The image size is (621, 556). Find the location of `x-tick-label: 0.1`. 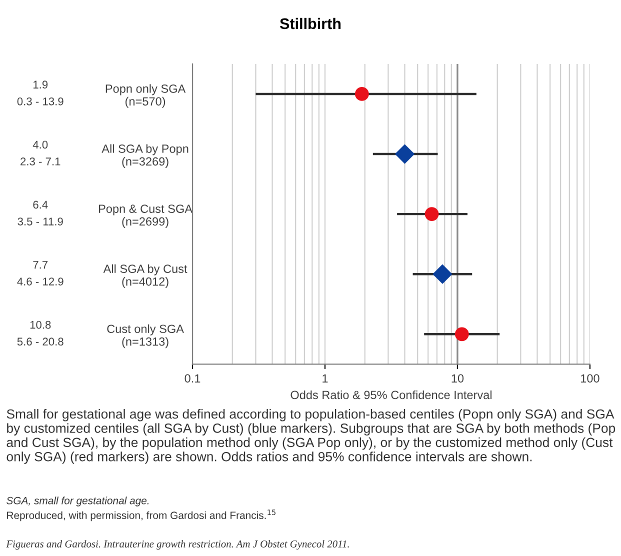

x-tick-label: 0.1 is located at coordinates (192, 378).